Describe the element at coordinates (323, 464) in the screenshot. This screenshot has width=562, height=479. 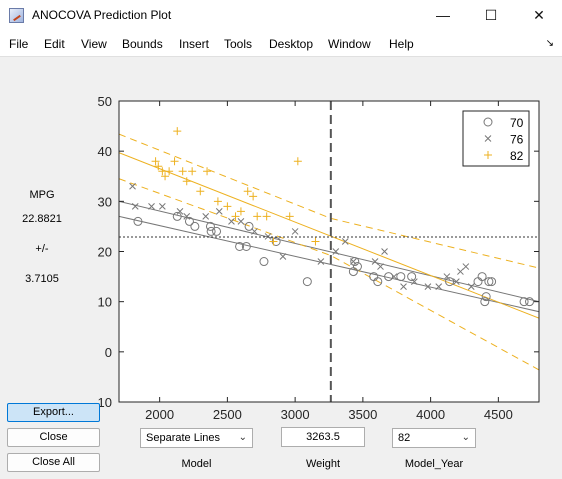
I see `weight-label: Weight` at that location.